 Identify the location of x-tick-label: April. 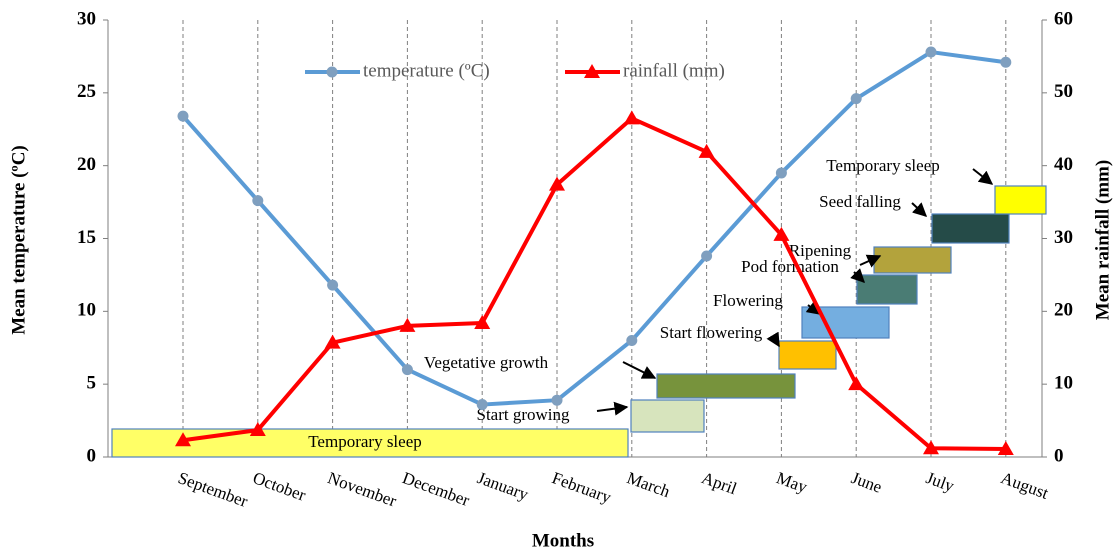
(719, 483).